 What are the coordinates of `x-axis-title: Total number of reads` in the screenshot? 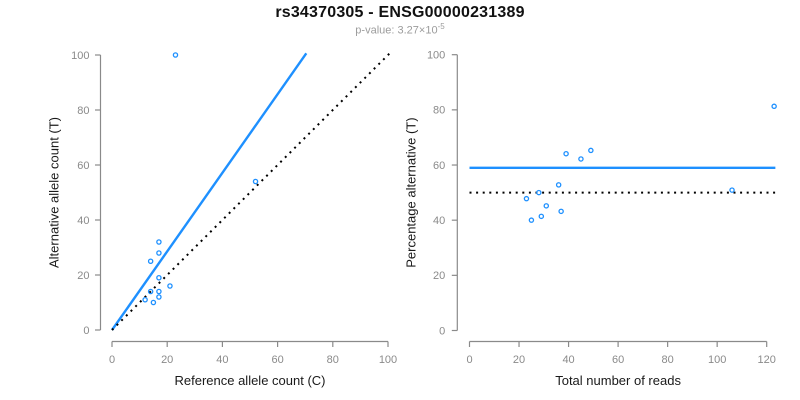 It's located at (618, 380).